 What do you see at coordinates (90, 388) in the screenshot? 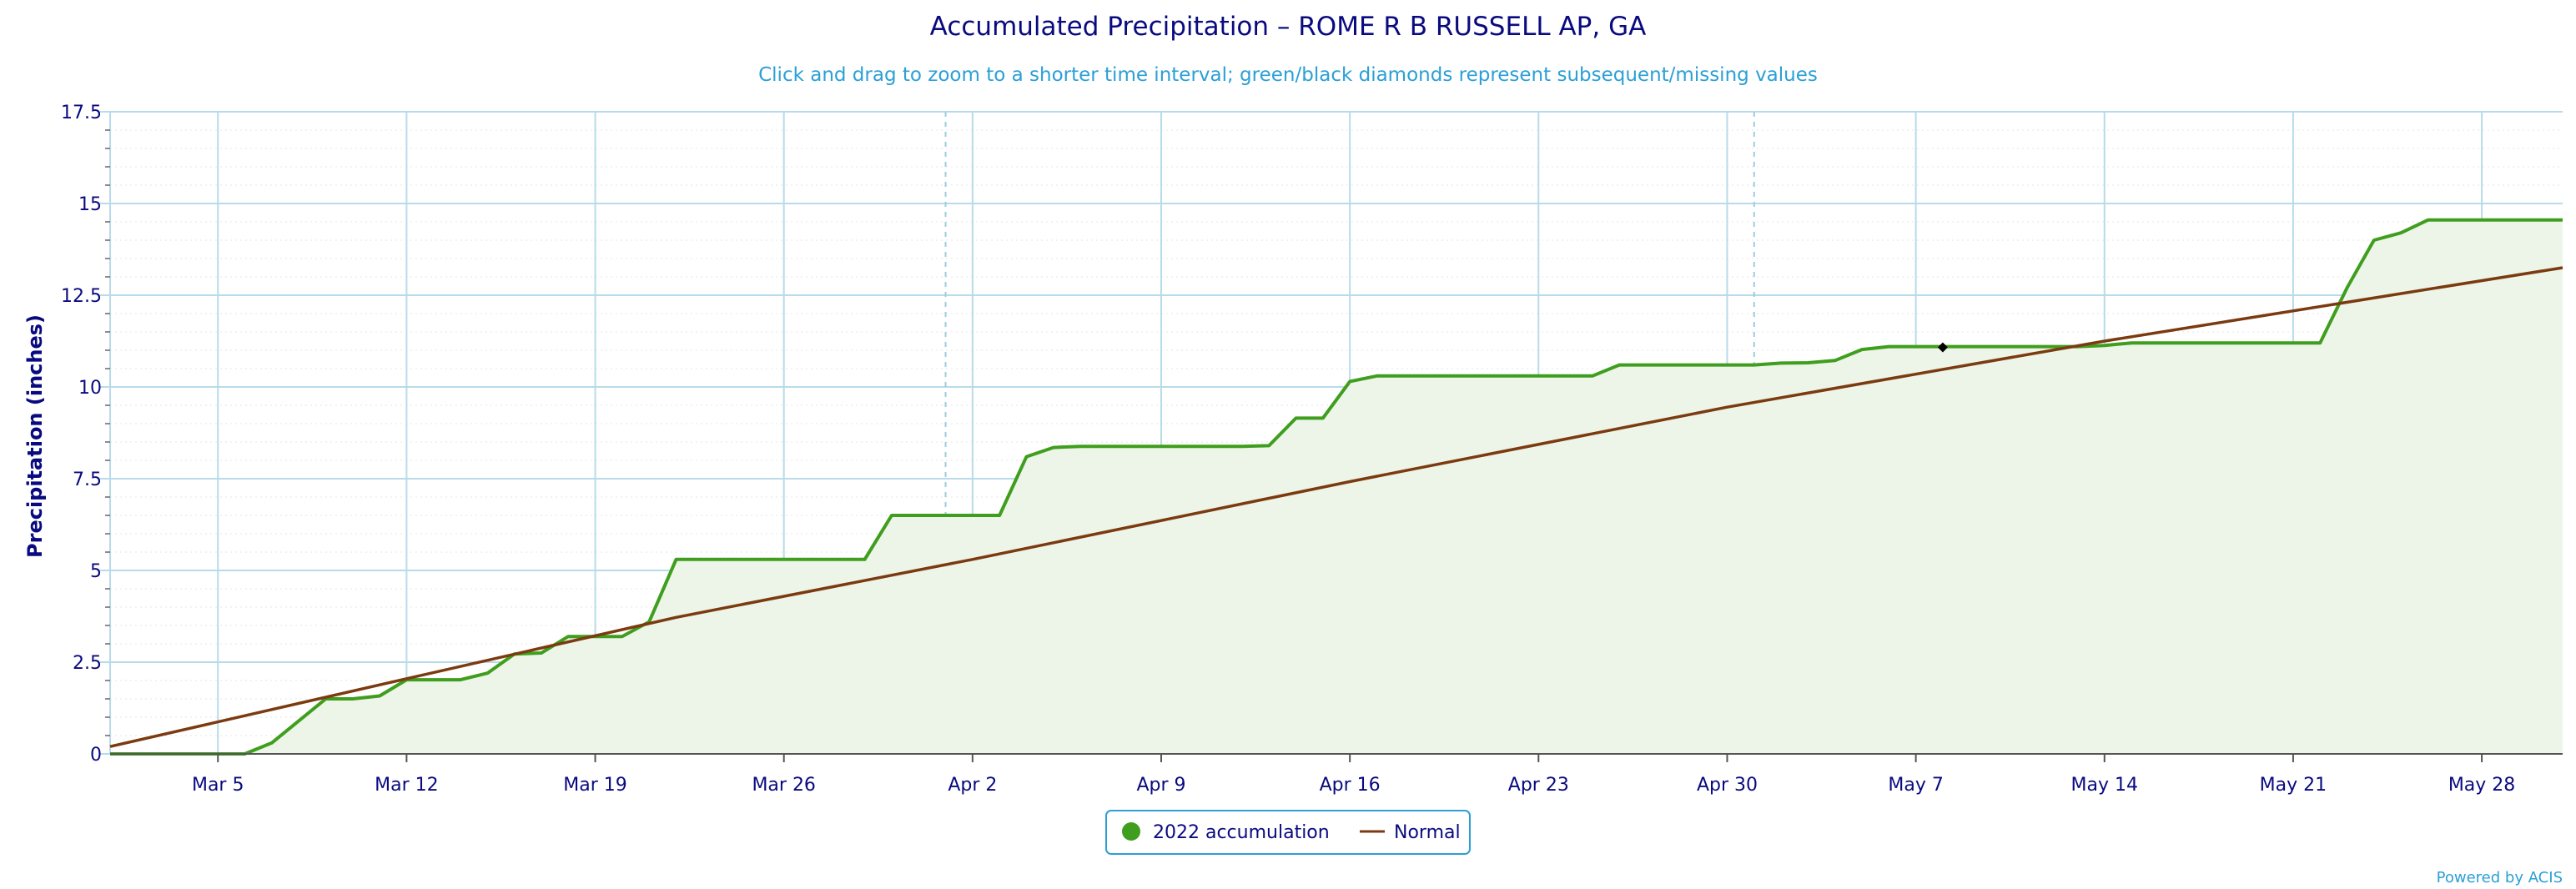
I see `y-tick-label: 10` at bounding box center [90, 388].